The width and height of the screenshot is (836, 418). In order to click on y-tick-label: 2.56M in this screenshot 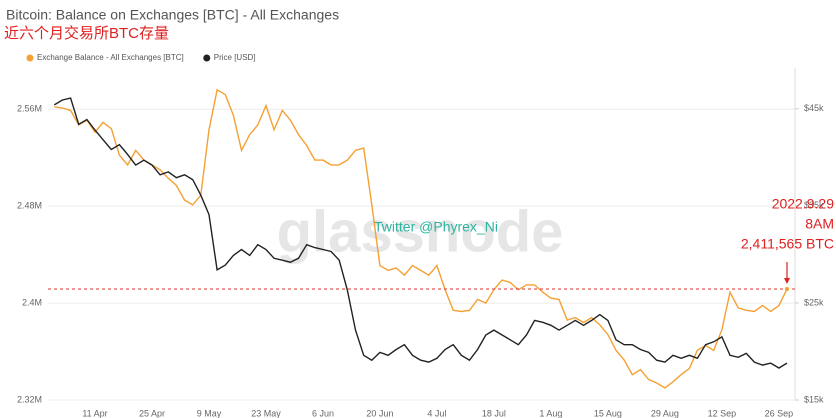, I will do `click(29, 109)`.